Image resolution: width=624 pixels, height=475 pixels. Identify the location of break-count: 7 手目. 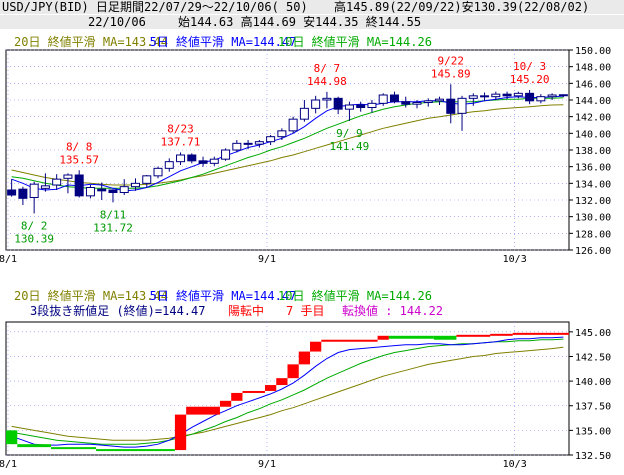
(305, 311).